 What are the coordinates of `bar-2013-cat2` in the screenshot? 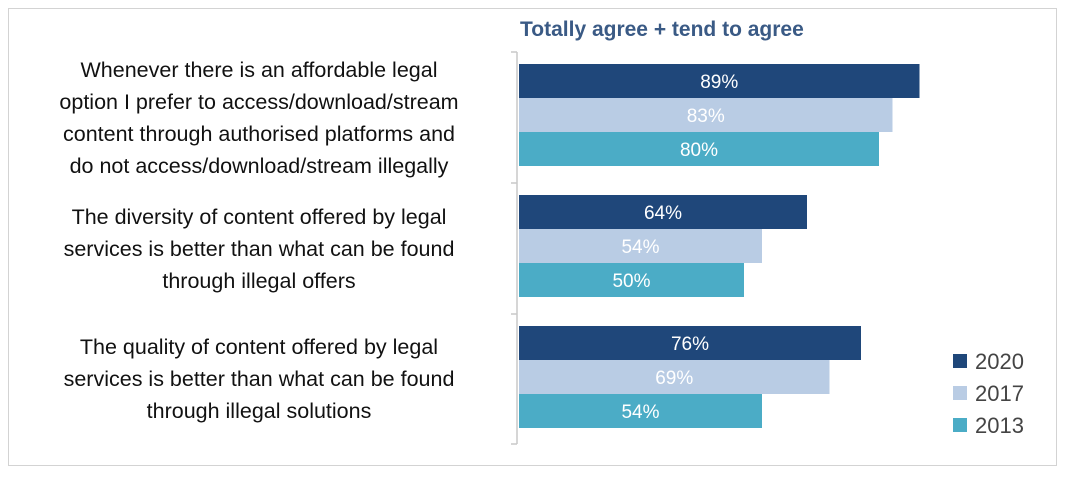 It's located at (640, 411).